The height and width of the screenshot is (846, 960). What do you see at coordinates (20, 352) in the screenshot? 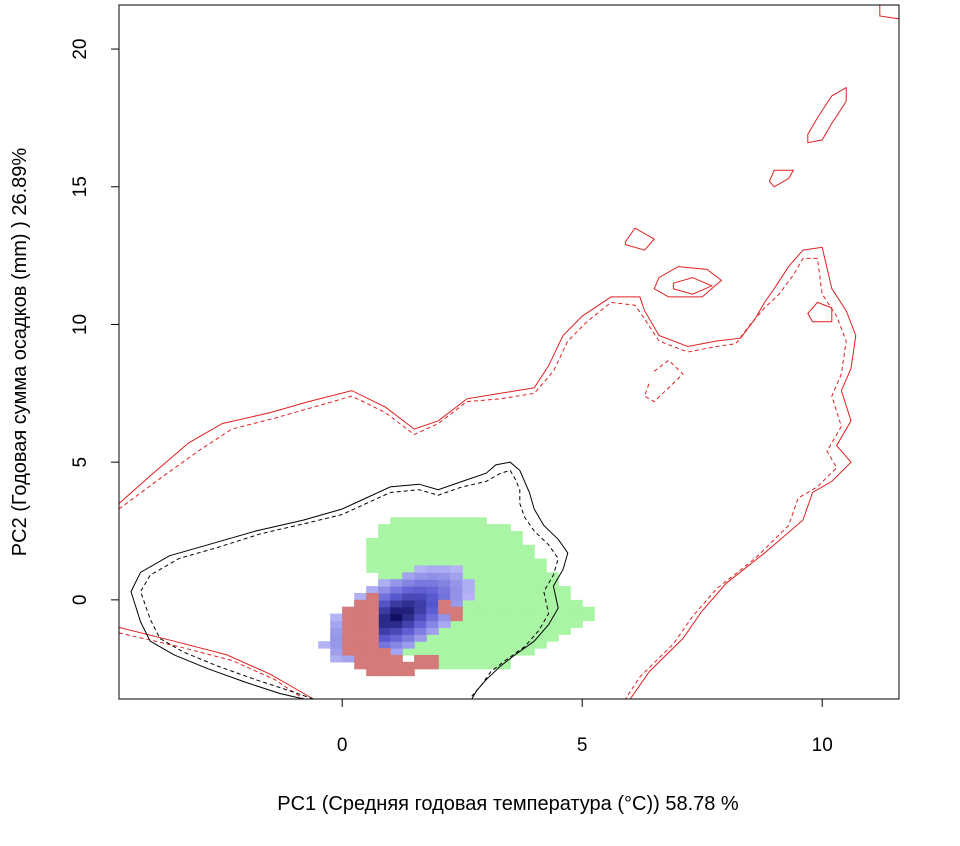
I see `y-axis-title: PC2 (Годовая сумма осадков (mm) ) 26.89%` at bounding box center [20, 352].